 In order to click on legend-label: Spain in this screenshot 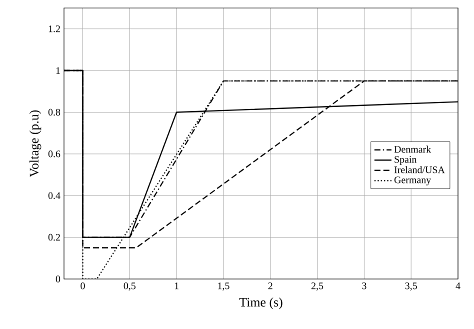, I will do `click(405, 160)`.